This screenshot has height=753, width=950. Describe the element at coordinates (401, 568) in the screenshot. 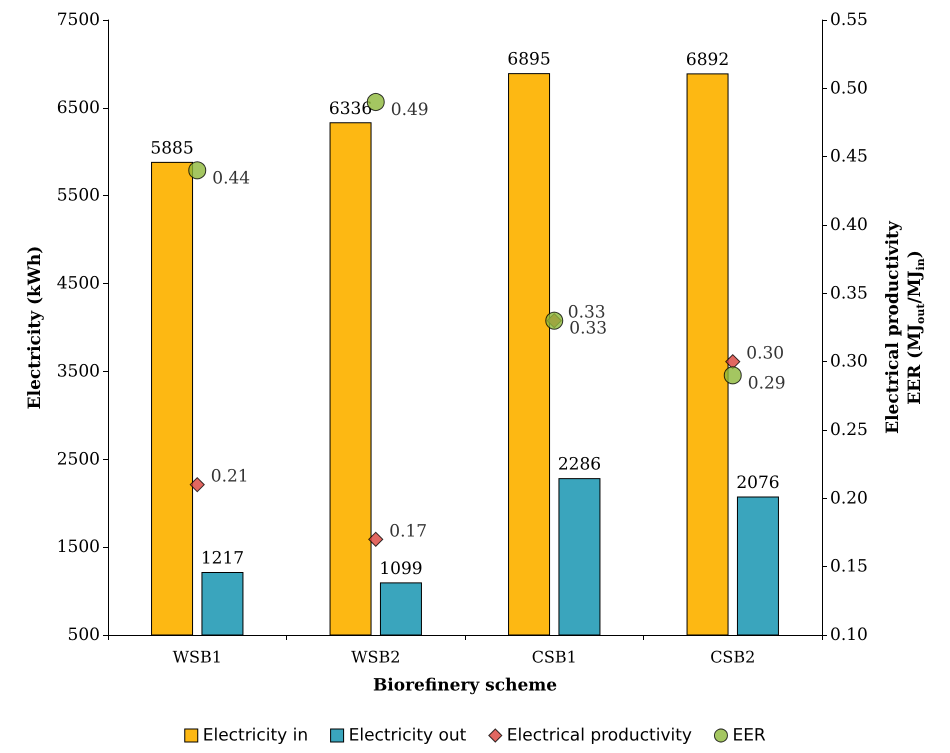

I see `data-label: 1099` at that location.